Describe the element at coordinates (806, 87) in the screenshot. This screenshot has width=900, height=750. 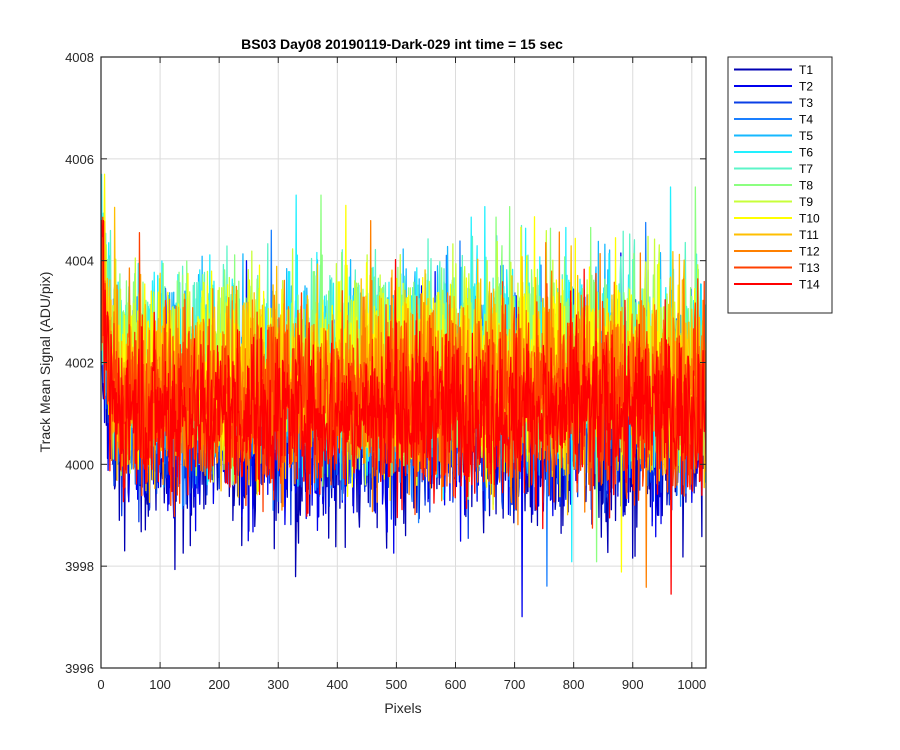
I see `legend-label-t2: T2` at that location.